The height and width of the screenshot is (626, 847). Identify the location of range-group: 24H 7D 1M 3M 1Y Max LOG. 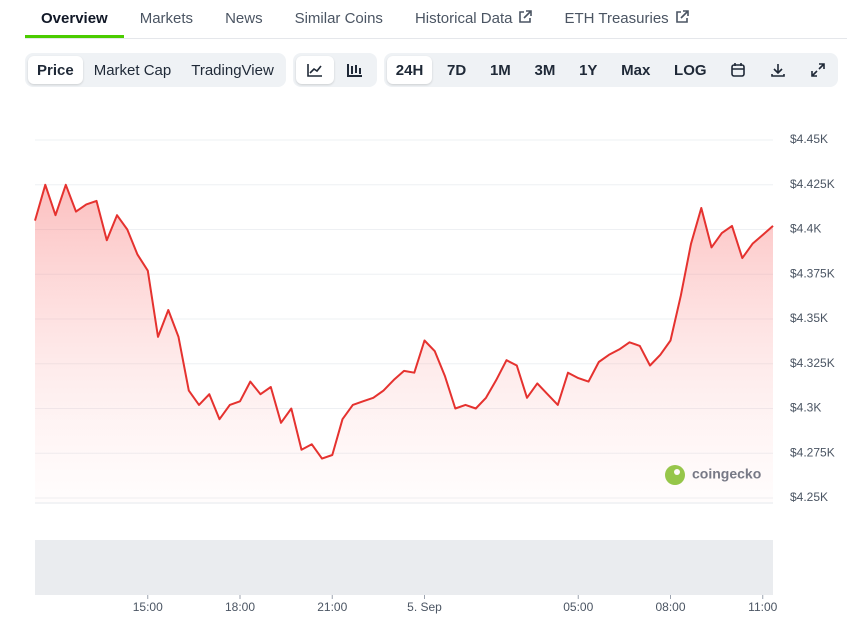
(610, 70).